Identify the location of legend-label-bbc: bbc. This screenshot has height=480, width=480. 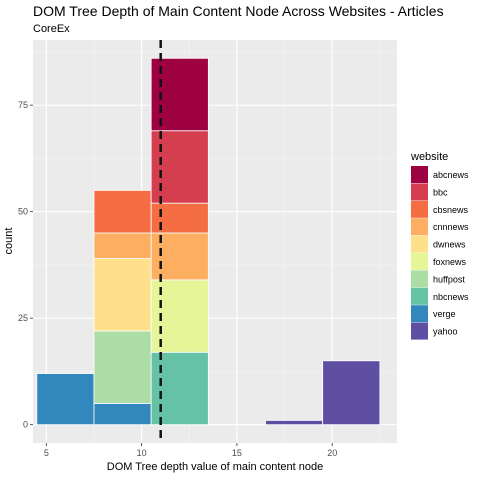
(440, 192).